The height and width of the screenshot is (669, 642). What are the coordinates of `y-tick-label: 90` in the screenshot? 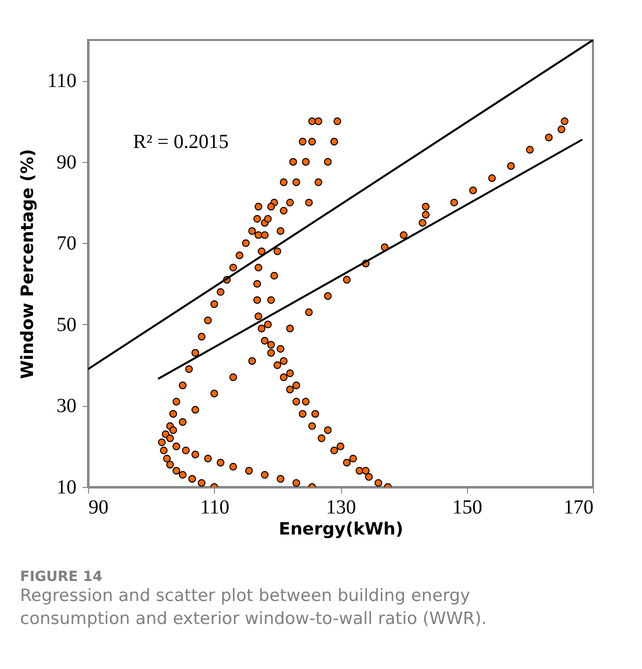 It's located at (66, 162).